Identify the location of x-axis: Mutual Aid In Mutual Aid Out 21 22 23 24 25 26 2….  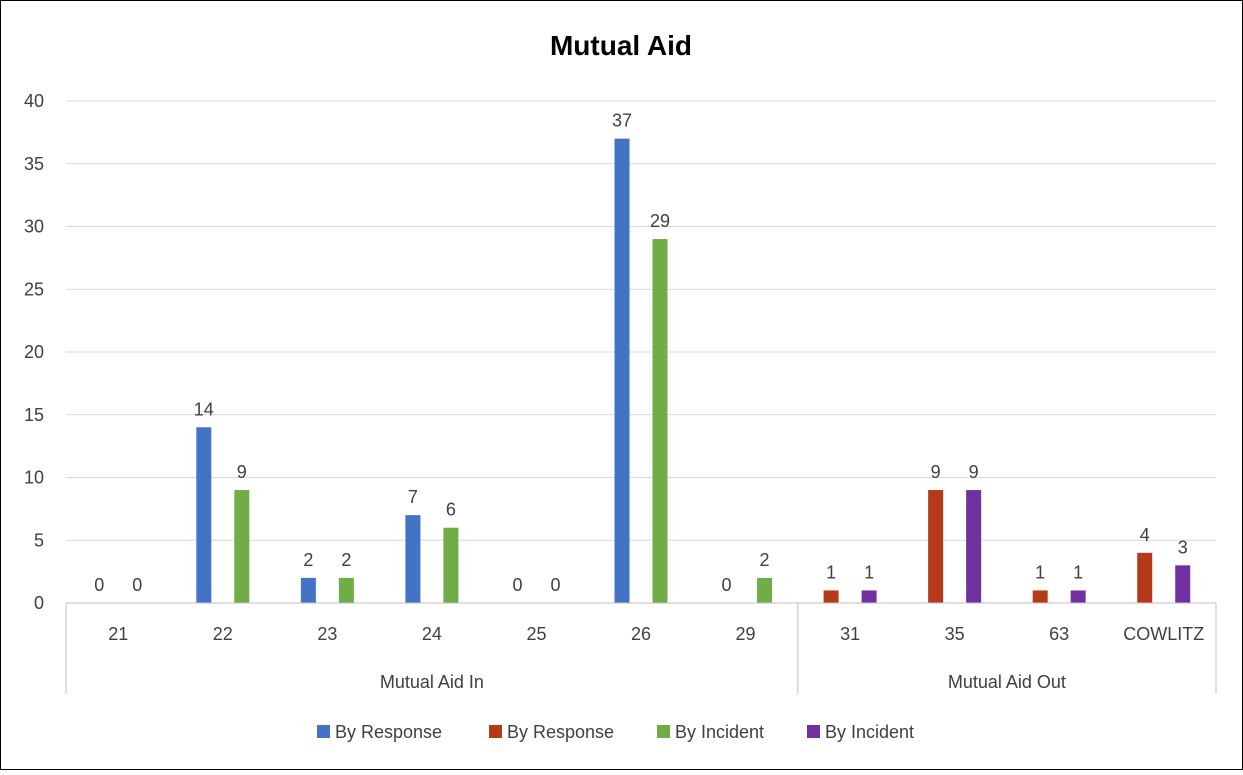
(641, 648).